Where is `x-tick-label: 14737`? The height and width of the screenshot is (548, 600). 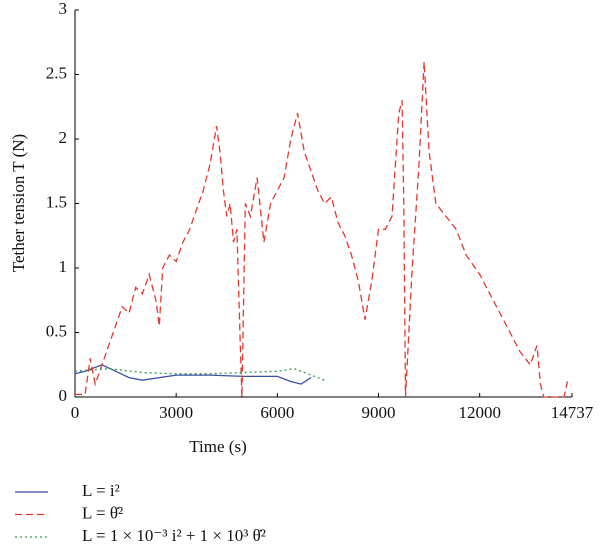
x-tick-label: 14737 is located at coordinates (572, 412).